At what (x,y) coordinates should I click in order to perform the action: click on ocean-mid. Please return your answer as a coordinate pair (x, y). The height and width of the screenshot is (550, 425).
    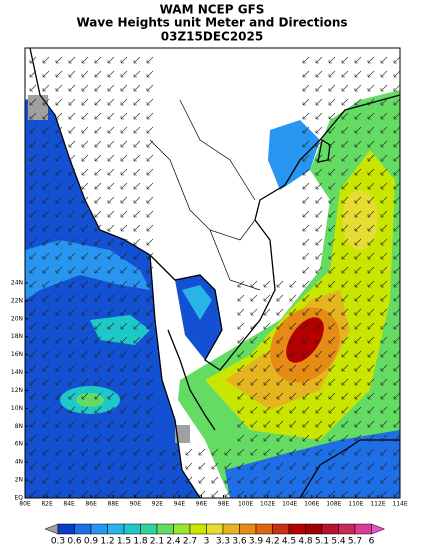
    Looking at the image, I should click on (87, 270).